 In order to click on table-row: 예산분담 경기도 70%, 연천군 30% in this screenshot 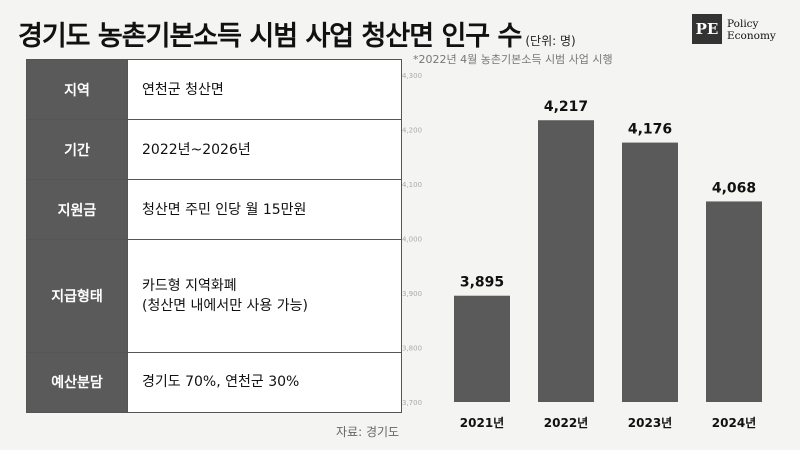, I will do `click(214, 382)`.